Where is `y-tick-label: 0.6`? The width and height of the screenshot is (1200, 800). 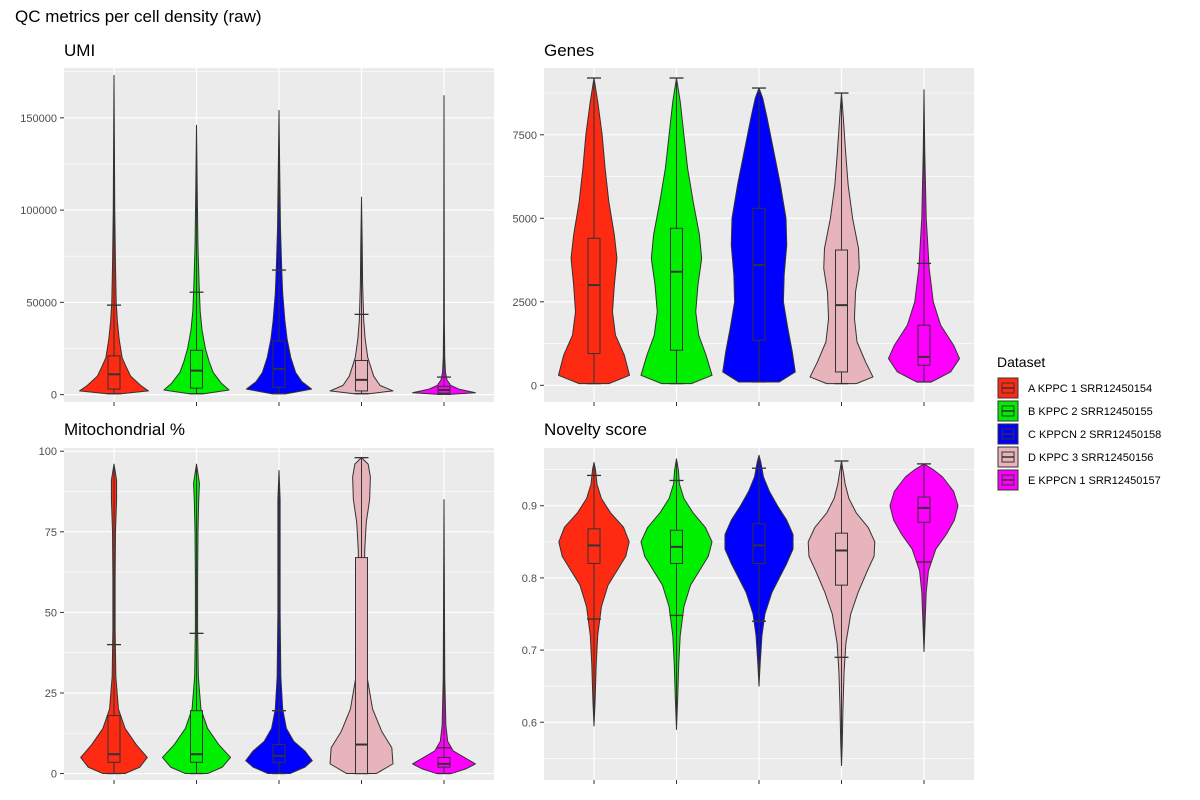 y-tick-label: 0.6 is located at coordinates (529, 723).